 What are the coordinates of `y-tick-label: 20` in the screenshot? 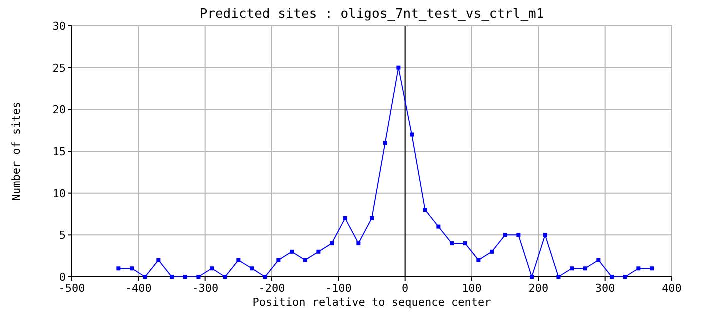 It's located at (59, 110).